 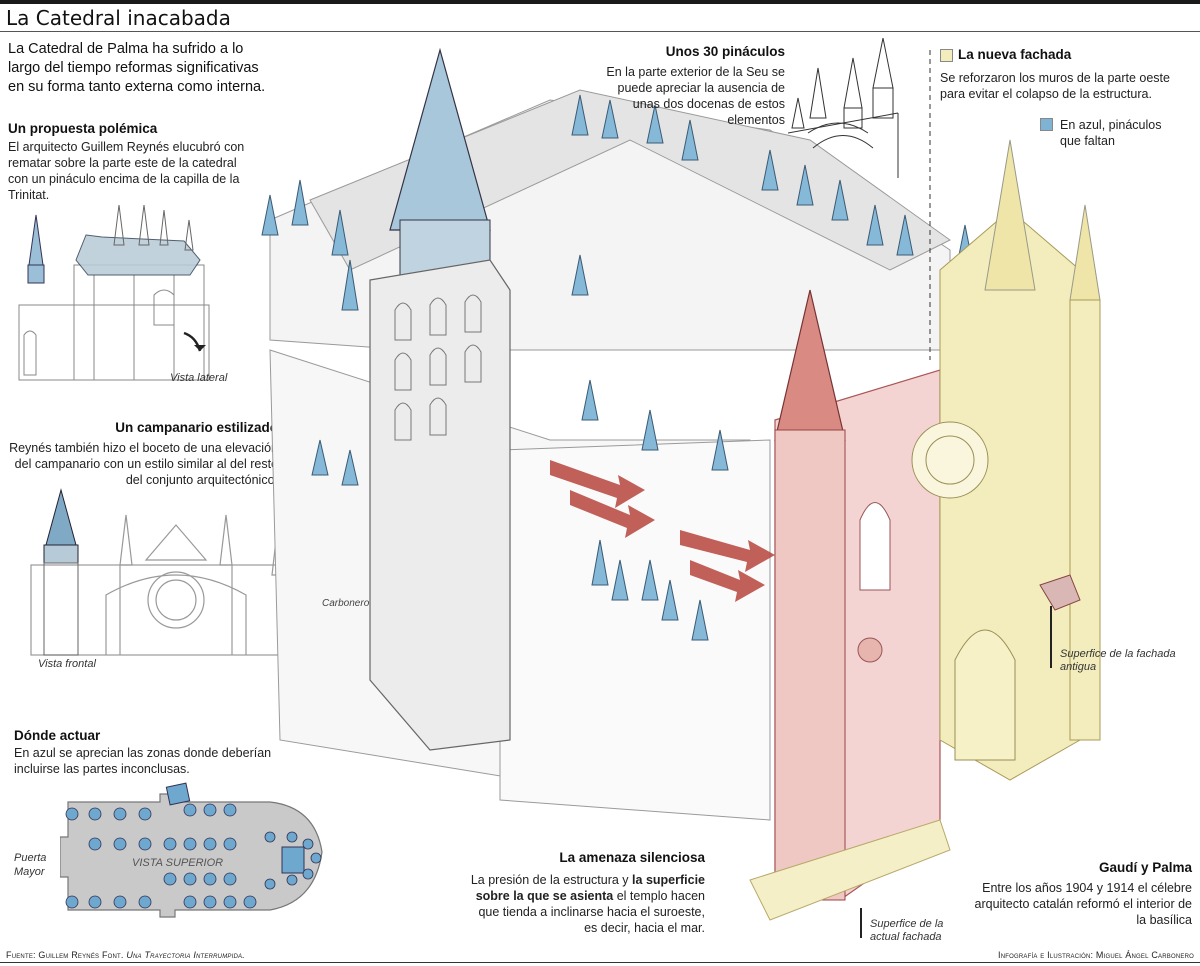 What do you see at coordinates (29, 872) in the screenshot?
I see `door-label-2: Mayor` at bounding box center [29, 872].